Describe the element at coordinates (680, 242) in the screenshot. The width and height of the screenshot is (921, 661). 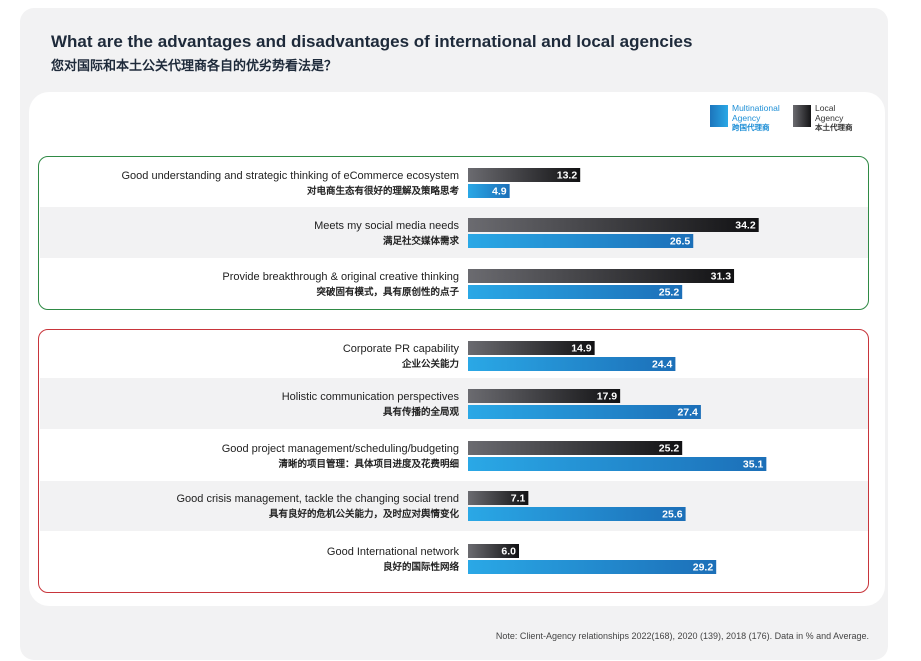
I see `data-label-multinational-1: 26.5` at that location.